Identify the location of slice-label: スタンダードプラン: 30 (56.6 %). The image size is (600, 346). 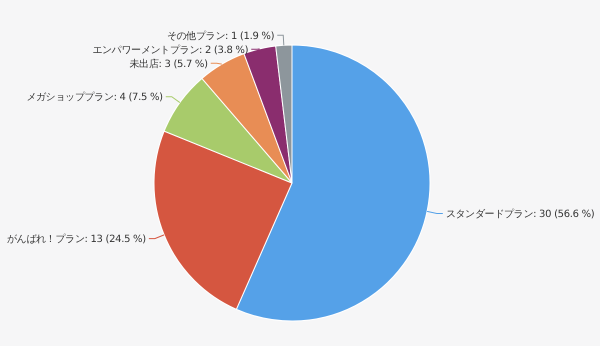
(520, 214).